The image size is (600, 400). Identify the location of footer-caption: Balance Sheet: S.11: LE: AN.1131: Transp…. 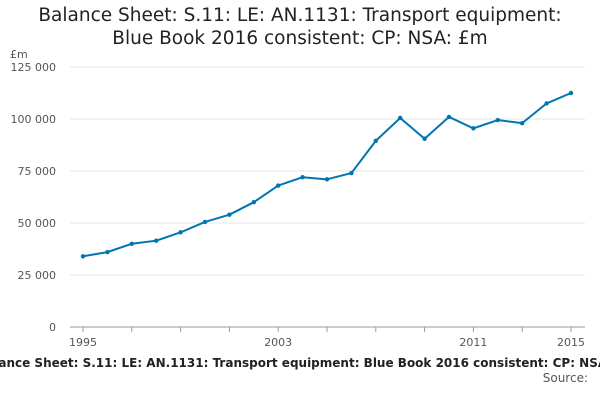
(300, 363).